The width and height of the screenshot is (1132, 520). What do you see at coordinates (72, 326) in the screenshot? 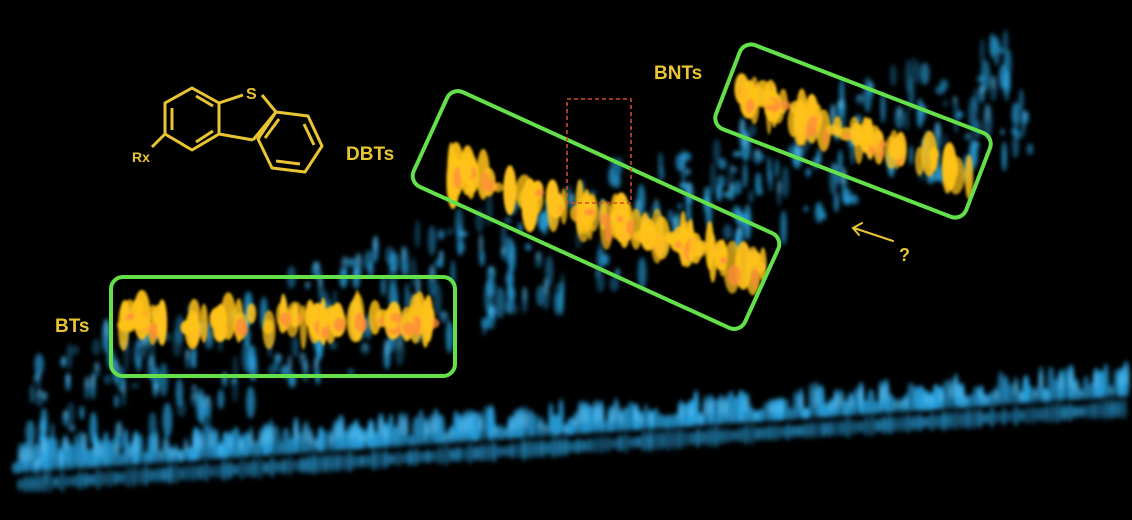
I see `bts-label: BTs` at bounding box center [72, 326].